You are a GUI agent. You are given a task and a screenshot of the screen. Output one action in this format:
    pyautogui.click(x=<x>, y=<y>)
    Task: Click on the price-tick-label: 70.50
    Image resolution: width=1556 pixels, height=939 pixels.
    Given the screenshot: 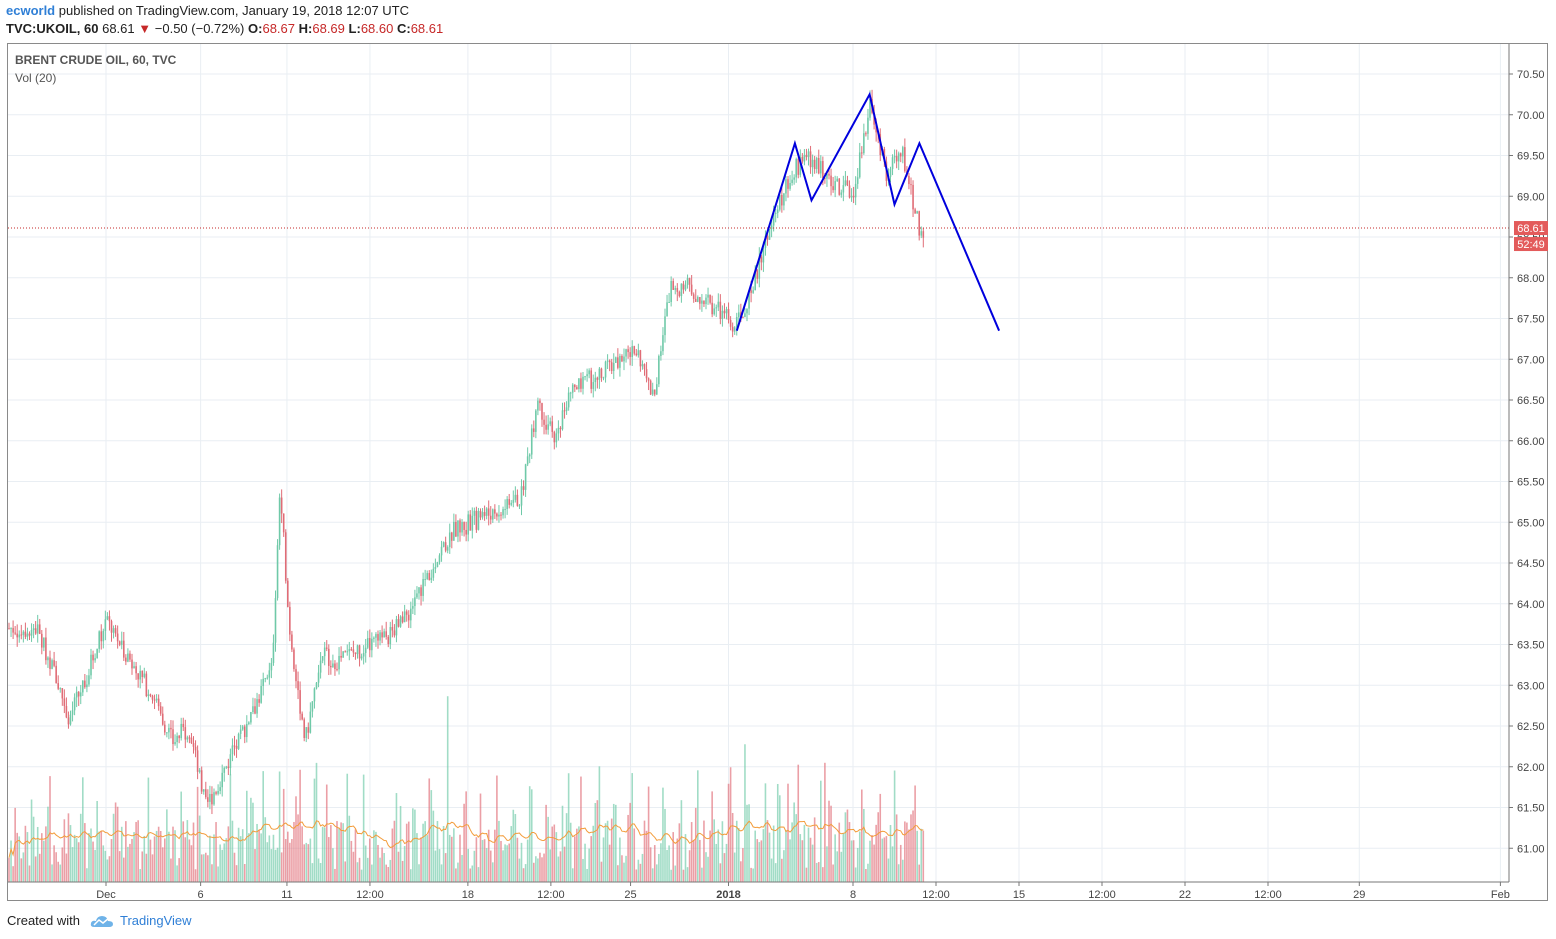 What is the action you would take?
    pyautogui.click(x=1531, y=75)
    